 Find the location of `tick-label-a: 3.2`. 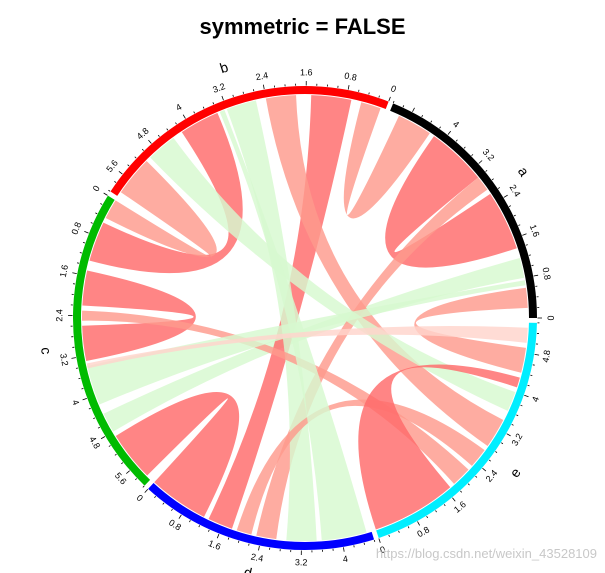

tick-label-a: 3.2 is located at coordinates (489, 155).